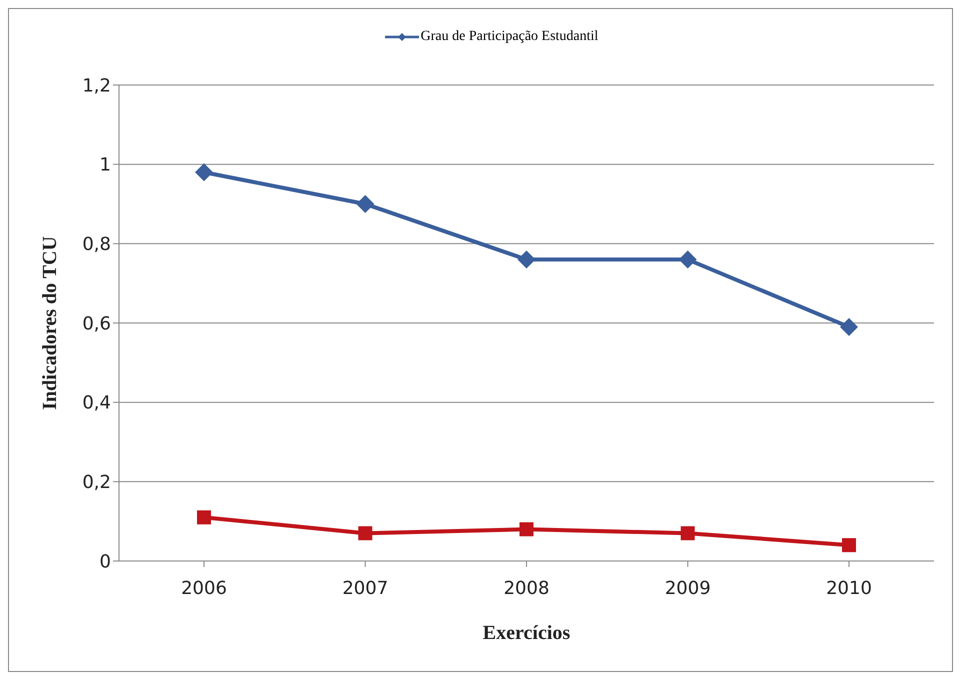  Describe the element at coordinates (687, 588) in the screenshot. I see `x-tick-label: 2009` at that location.